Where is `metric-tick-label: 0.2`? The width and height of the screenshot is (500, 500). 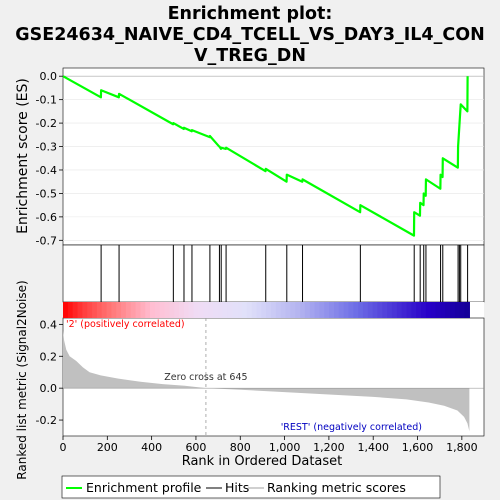 metric-tick-label: 0.2 is located at coordinates (49, 356).